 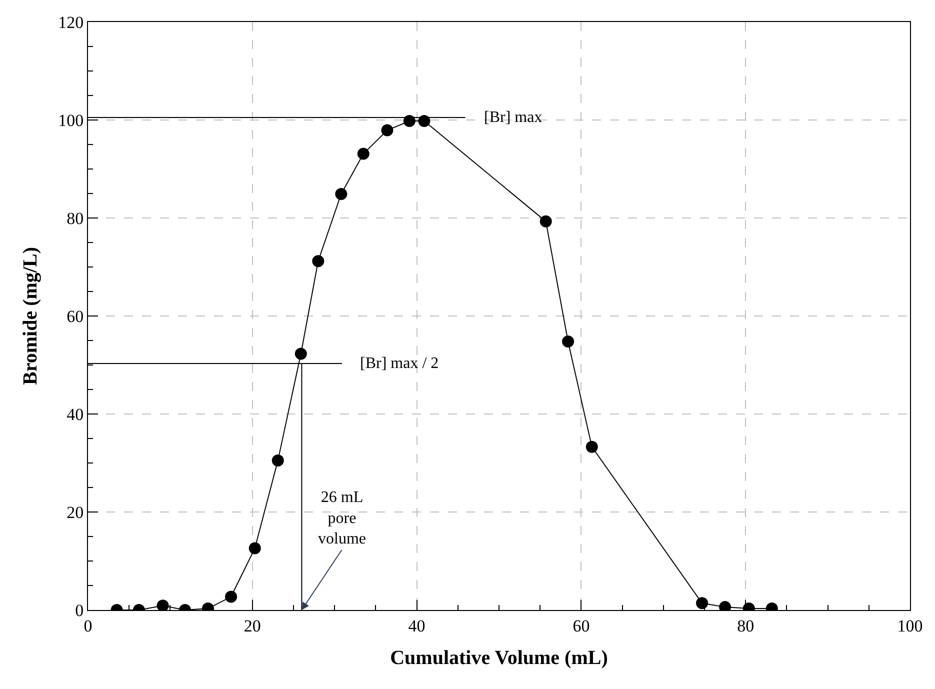 I want to click on y-axis-title: Bromide (mg/L), so click(x=31, y=316).